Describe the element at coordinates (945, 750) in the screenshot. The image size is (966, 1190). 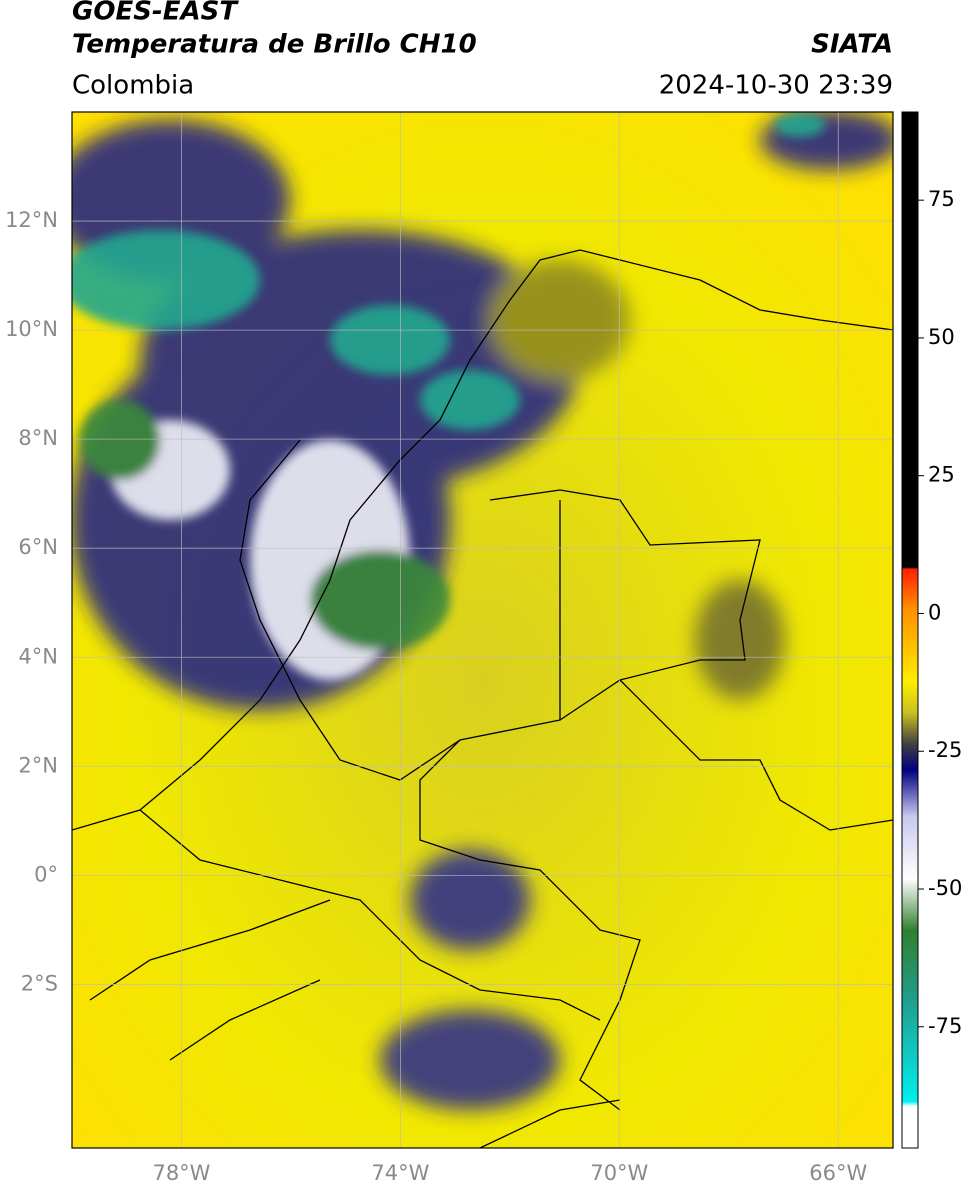
I see `colorbar-tick-label: -25` at that location.